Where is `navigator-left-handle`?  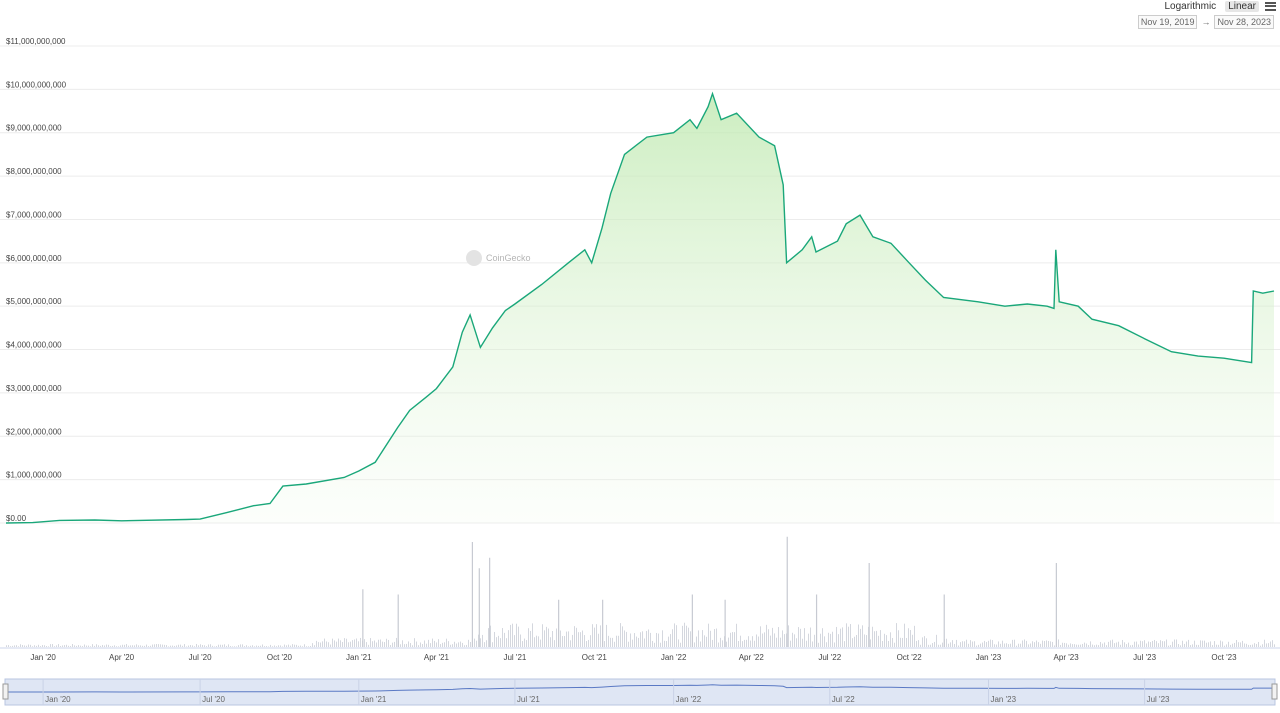
navigator-left-handle is located at coordinates (5, 691).